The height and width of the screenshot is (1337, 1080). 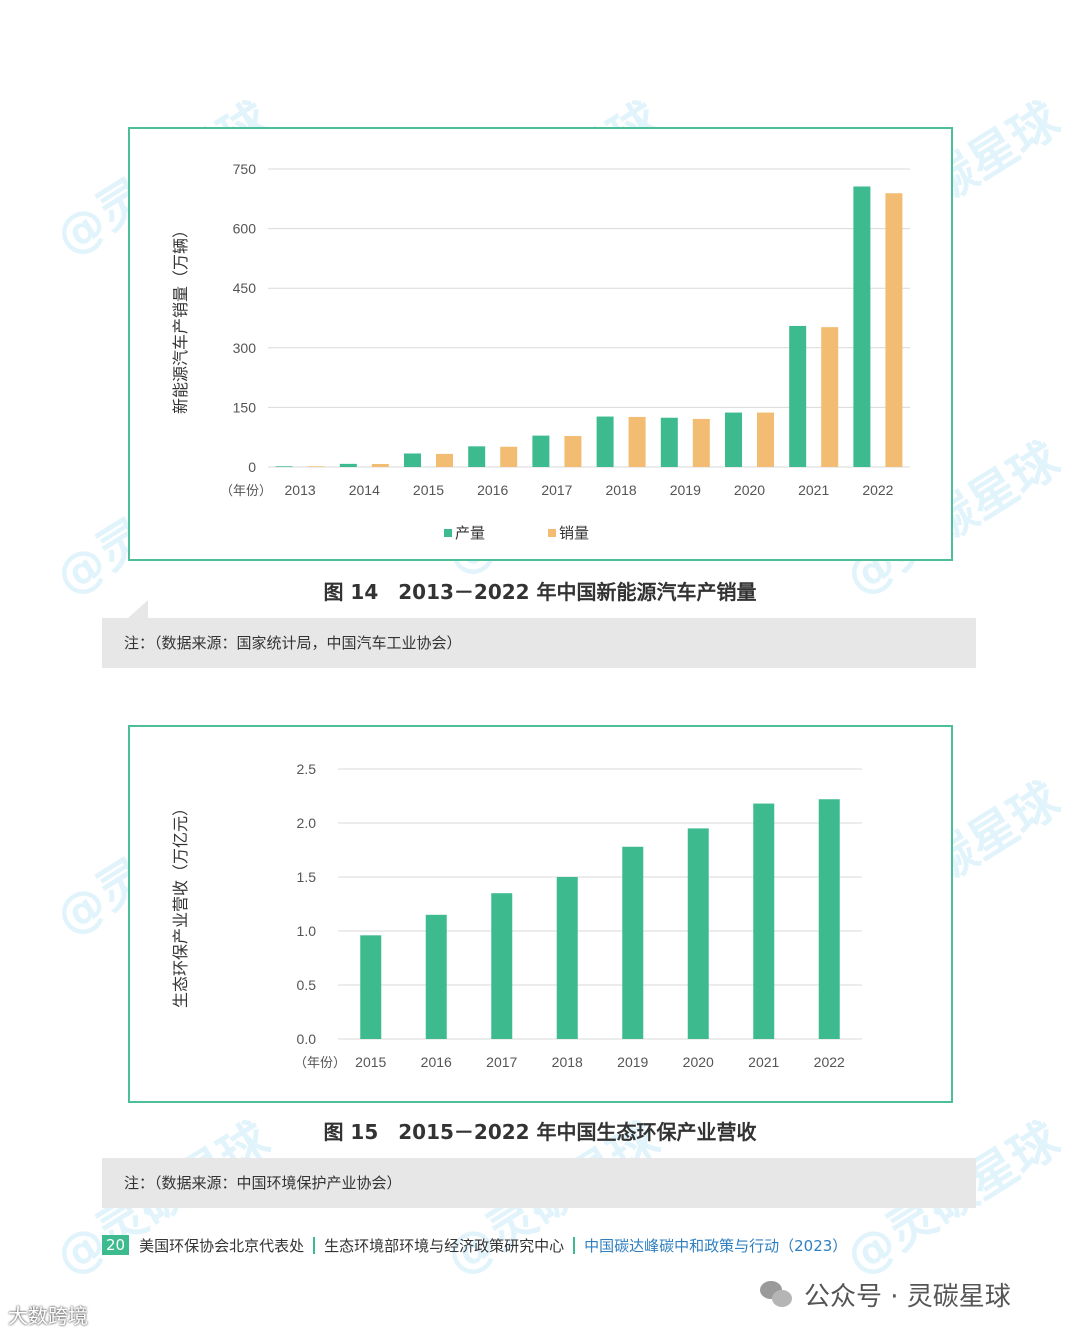 I want to click on wechat-account: 公众号 · 灵碳星球, so click(x=885, y=1294).